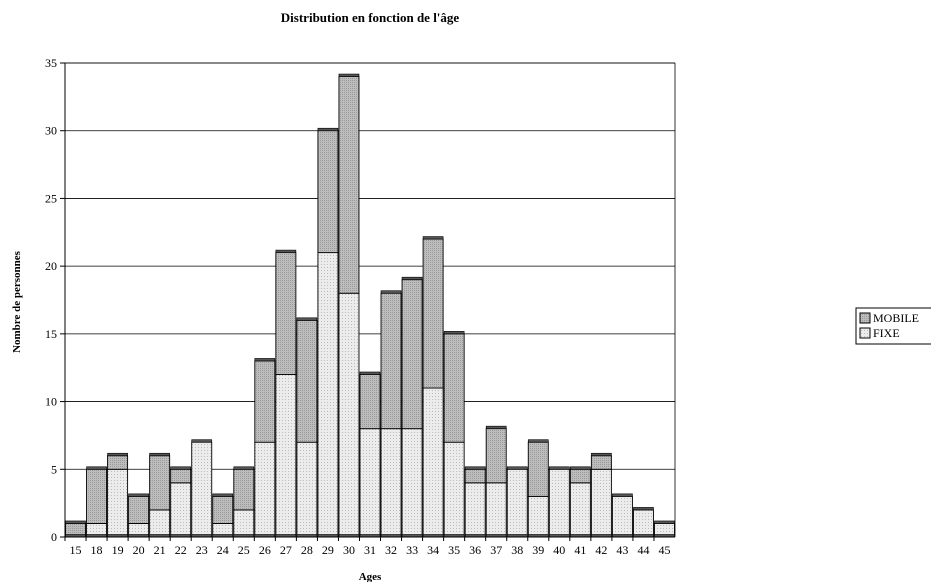 This screenshot has width=931, height=582. What do you see at coordinates (51, 334) in the screenshot?
I see `y-tick-label: 15` at bounding box center [51, 334].